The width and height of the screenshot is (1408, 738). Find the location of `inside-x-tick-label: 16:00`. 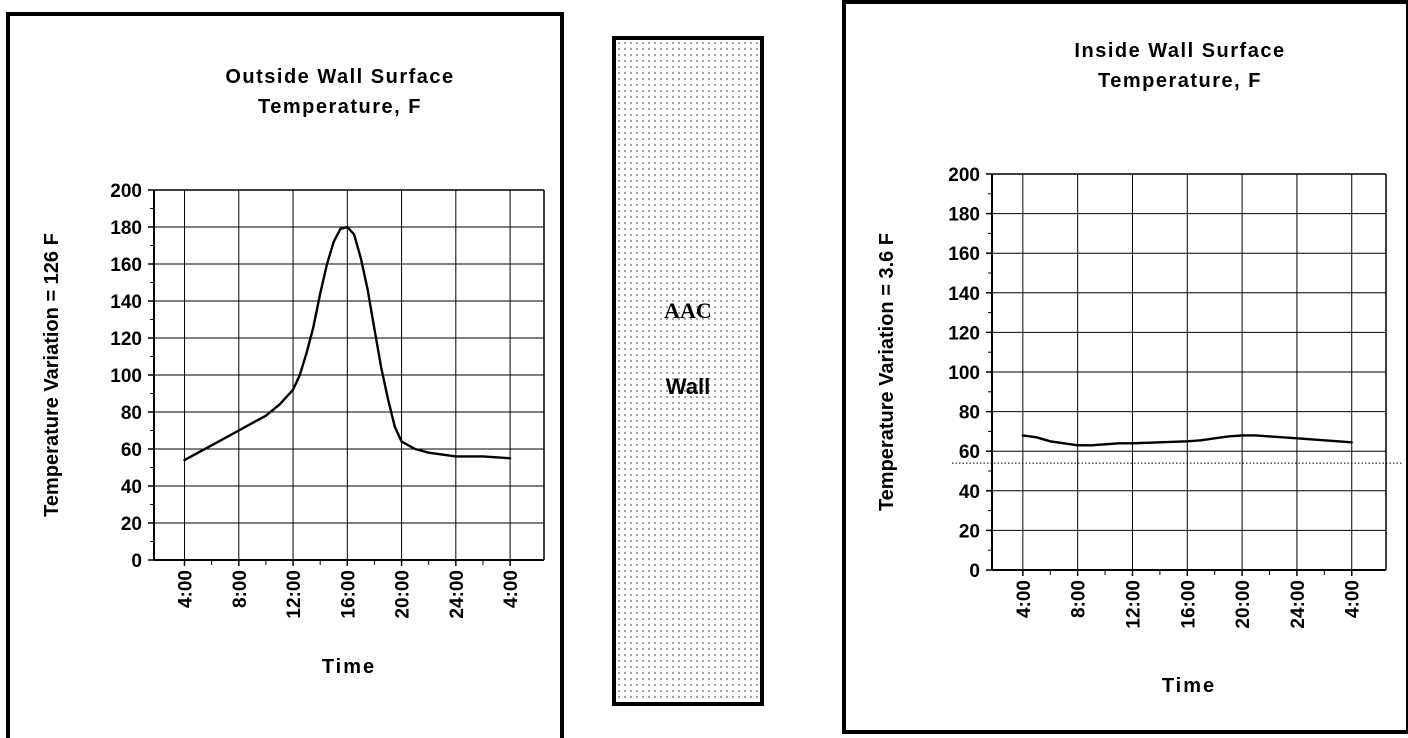

inside-x-tick-label: 16:00 is located at coordinates (1188, 604).